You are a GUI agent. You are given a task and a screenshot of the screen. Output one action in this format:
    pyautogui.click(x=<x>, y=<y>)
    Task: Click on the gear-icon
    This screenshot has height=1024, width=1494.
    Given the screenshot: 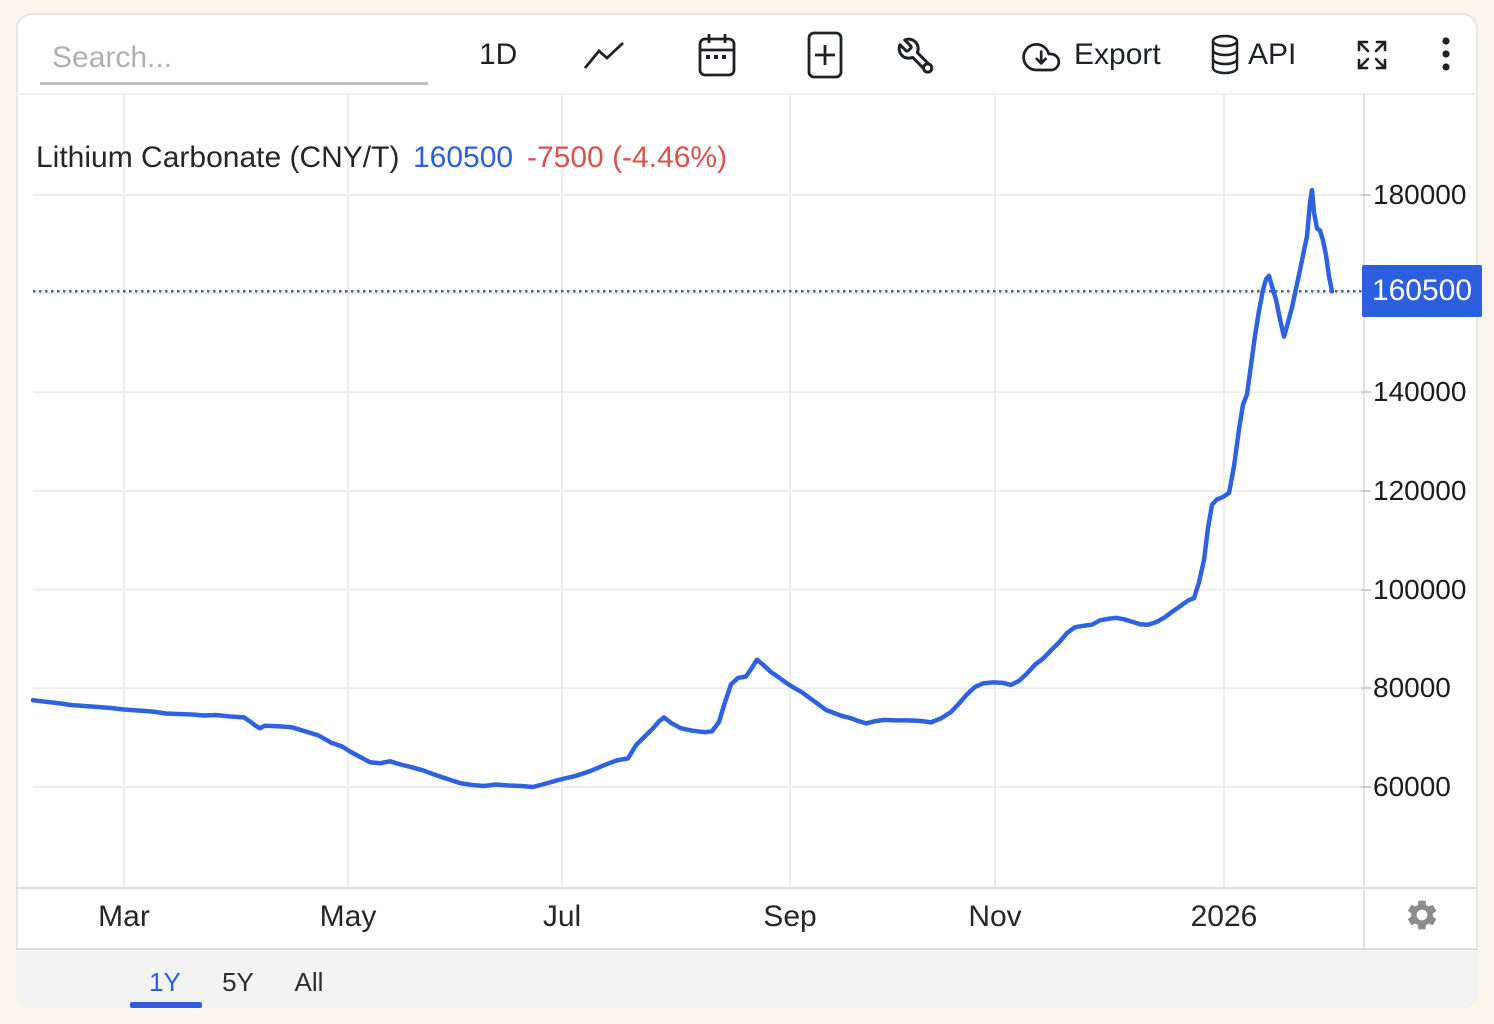 What is the action you would take?
    pyautogui.click(x=1422, y=915)
    